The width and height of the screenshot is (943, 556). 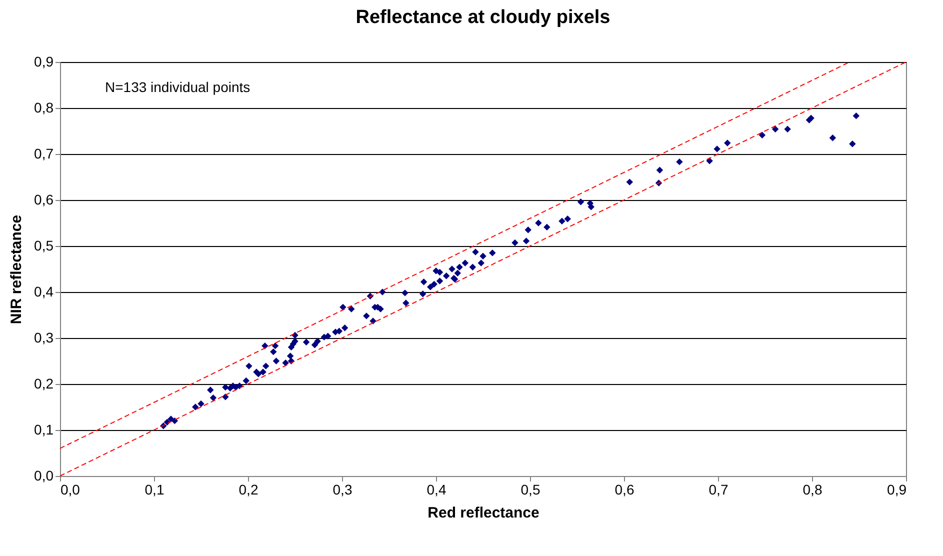 I want to click on annotation: N=133 individual points, so click(x=177, y=87).